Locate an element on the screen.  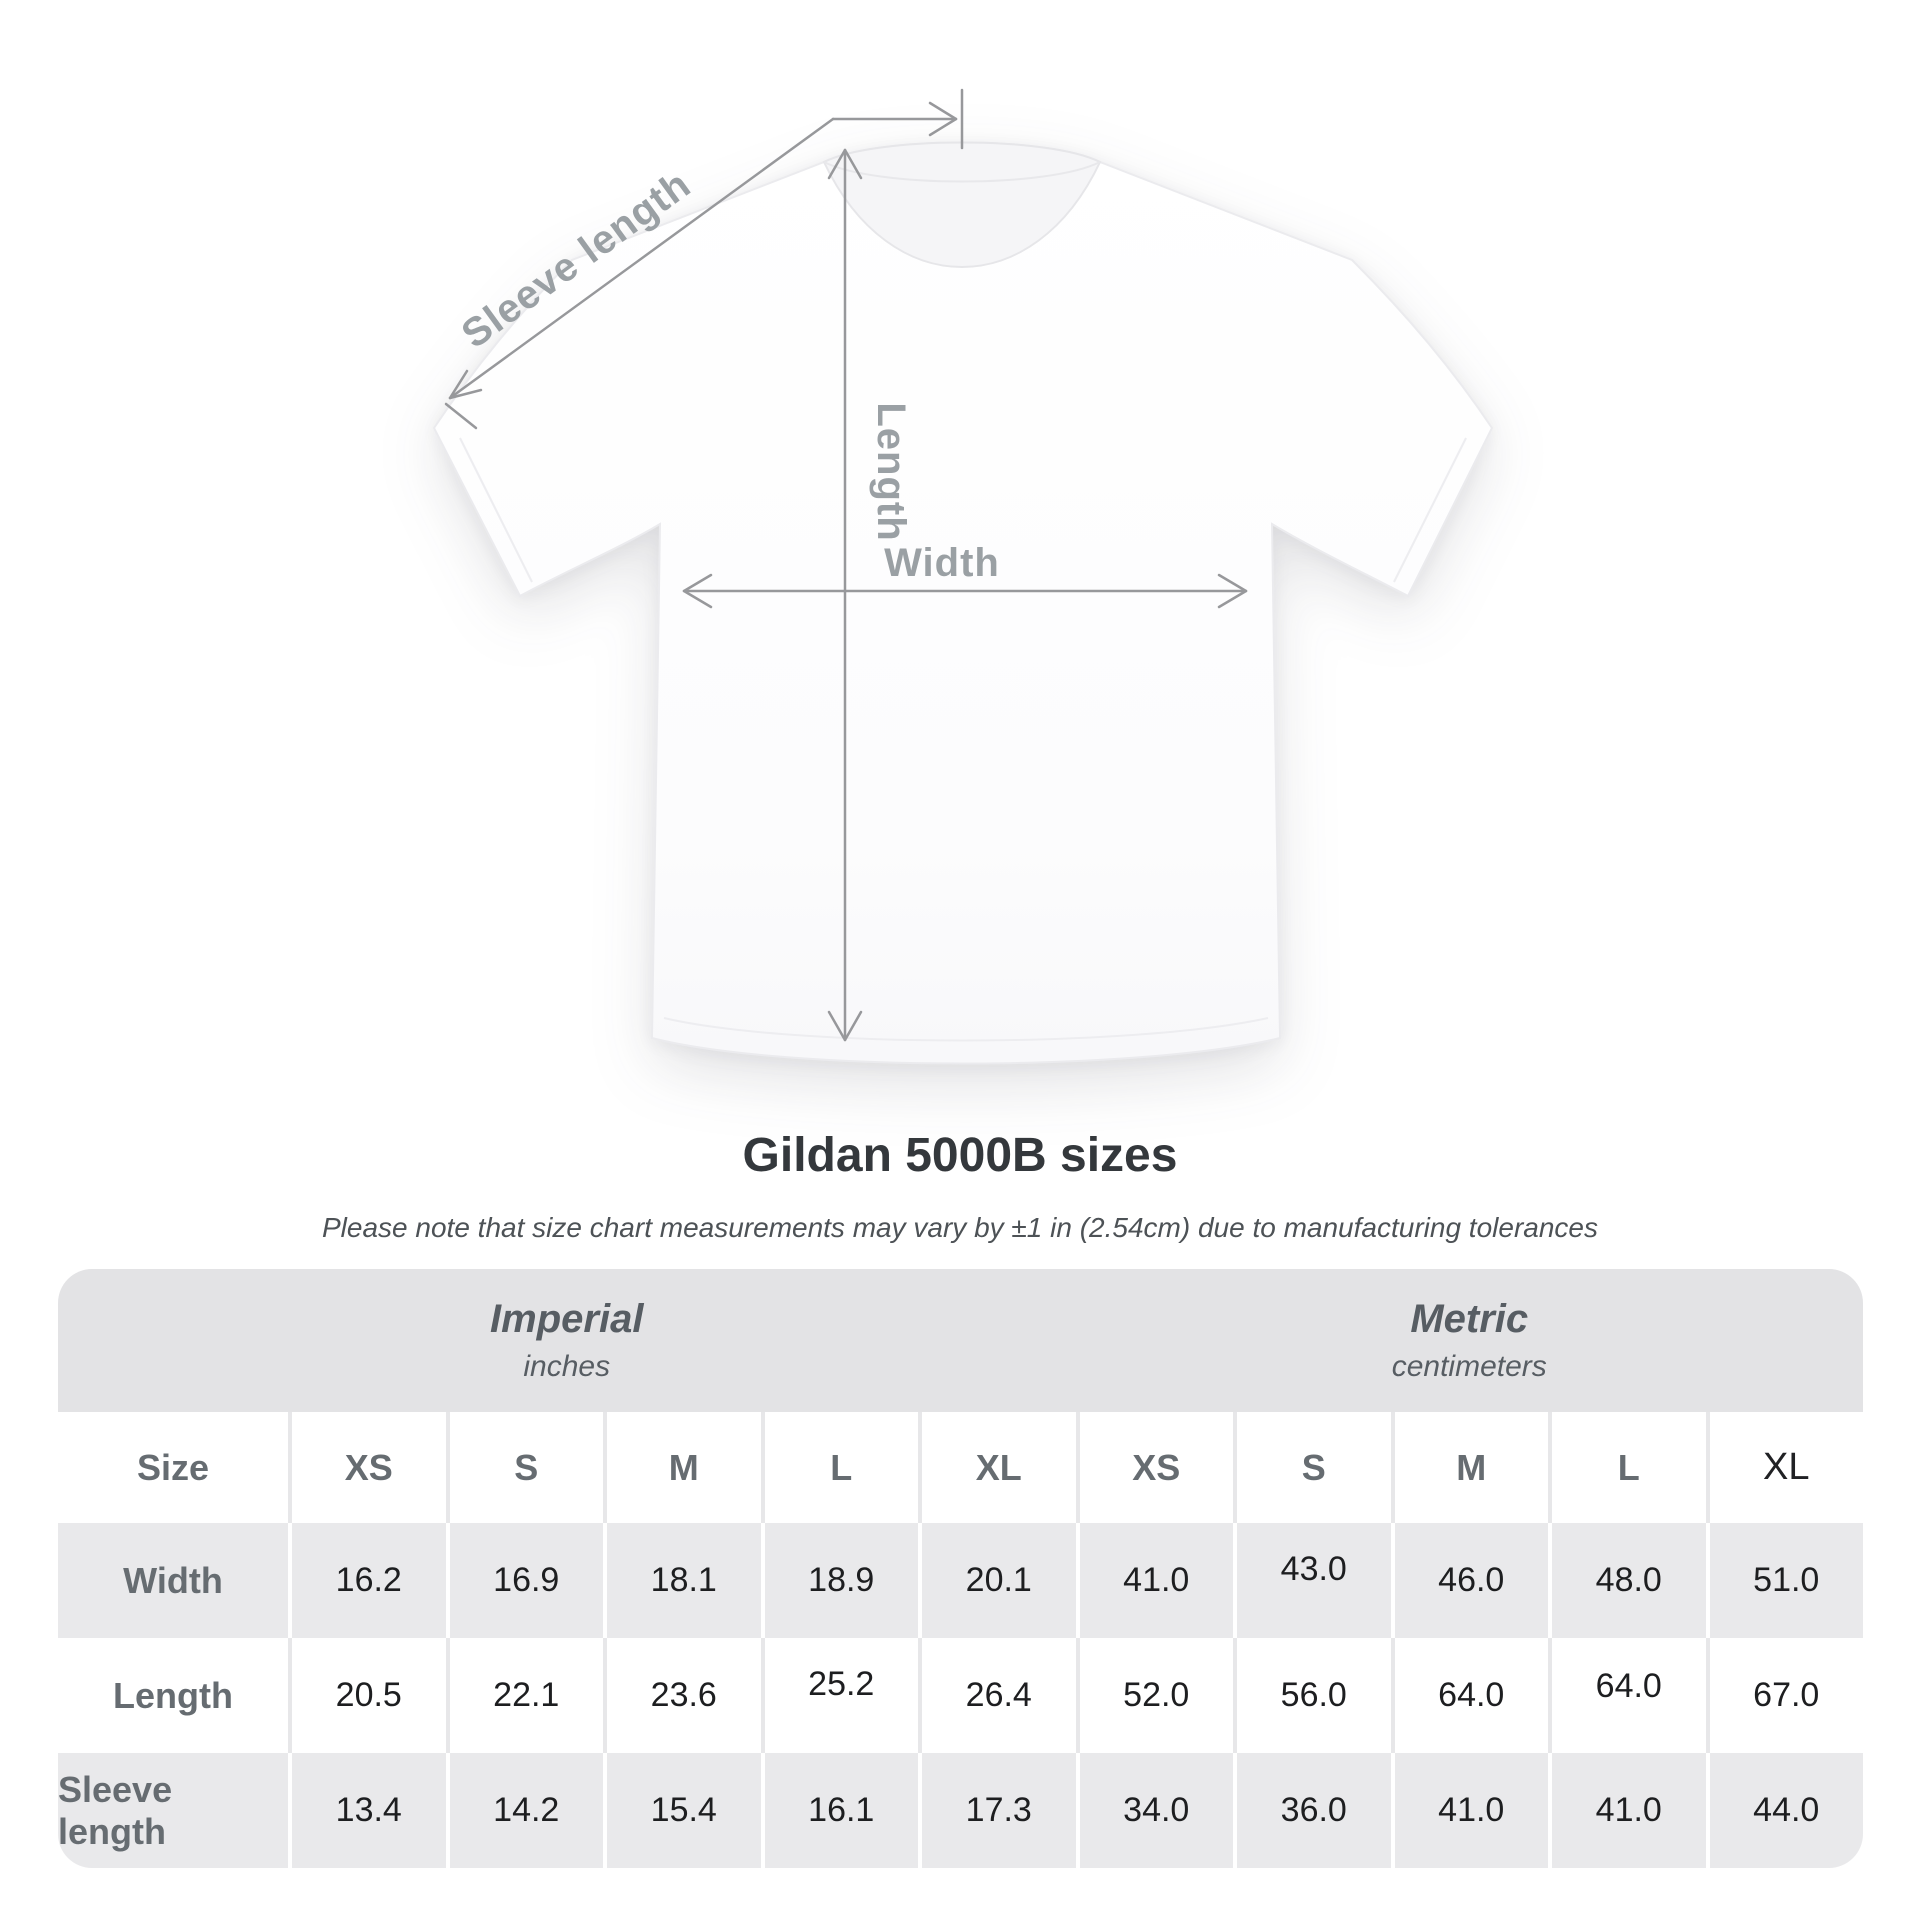
measurement-value: 52.0 is located at coordinates (1154, 1695).